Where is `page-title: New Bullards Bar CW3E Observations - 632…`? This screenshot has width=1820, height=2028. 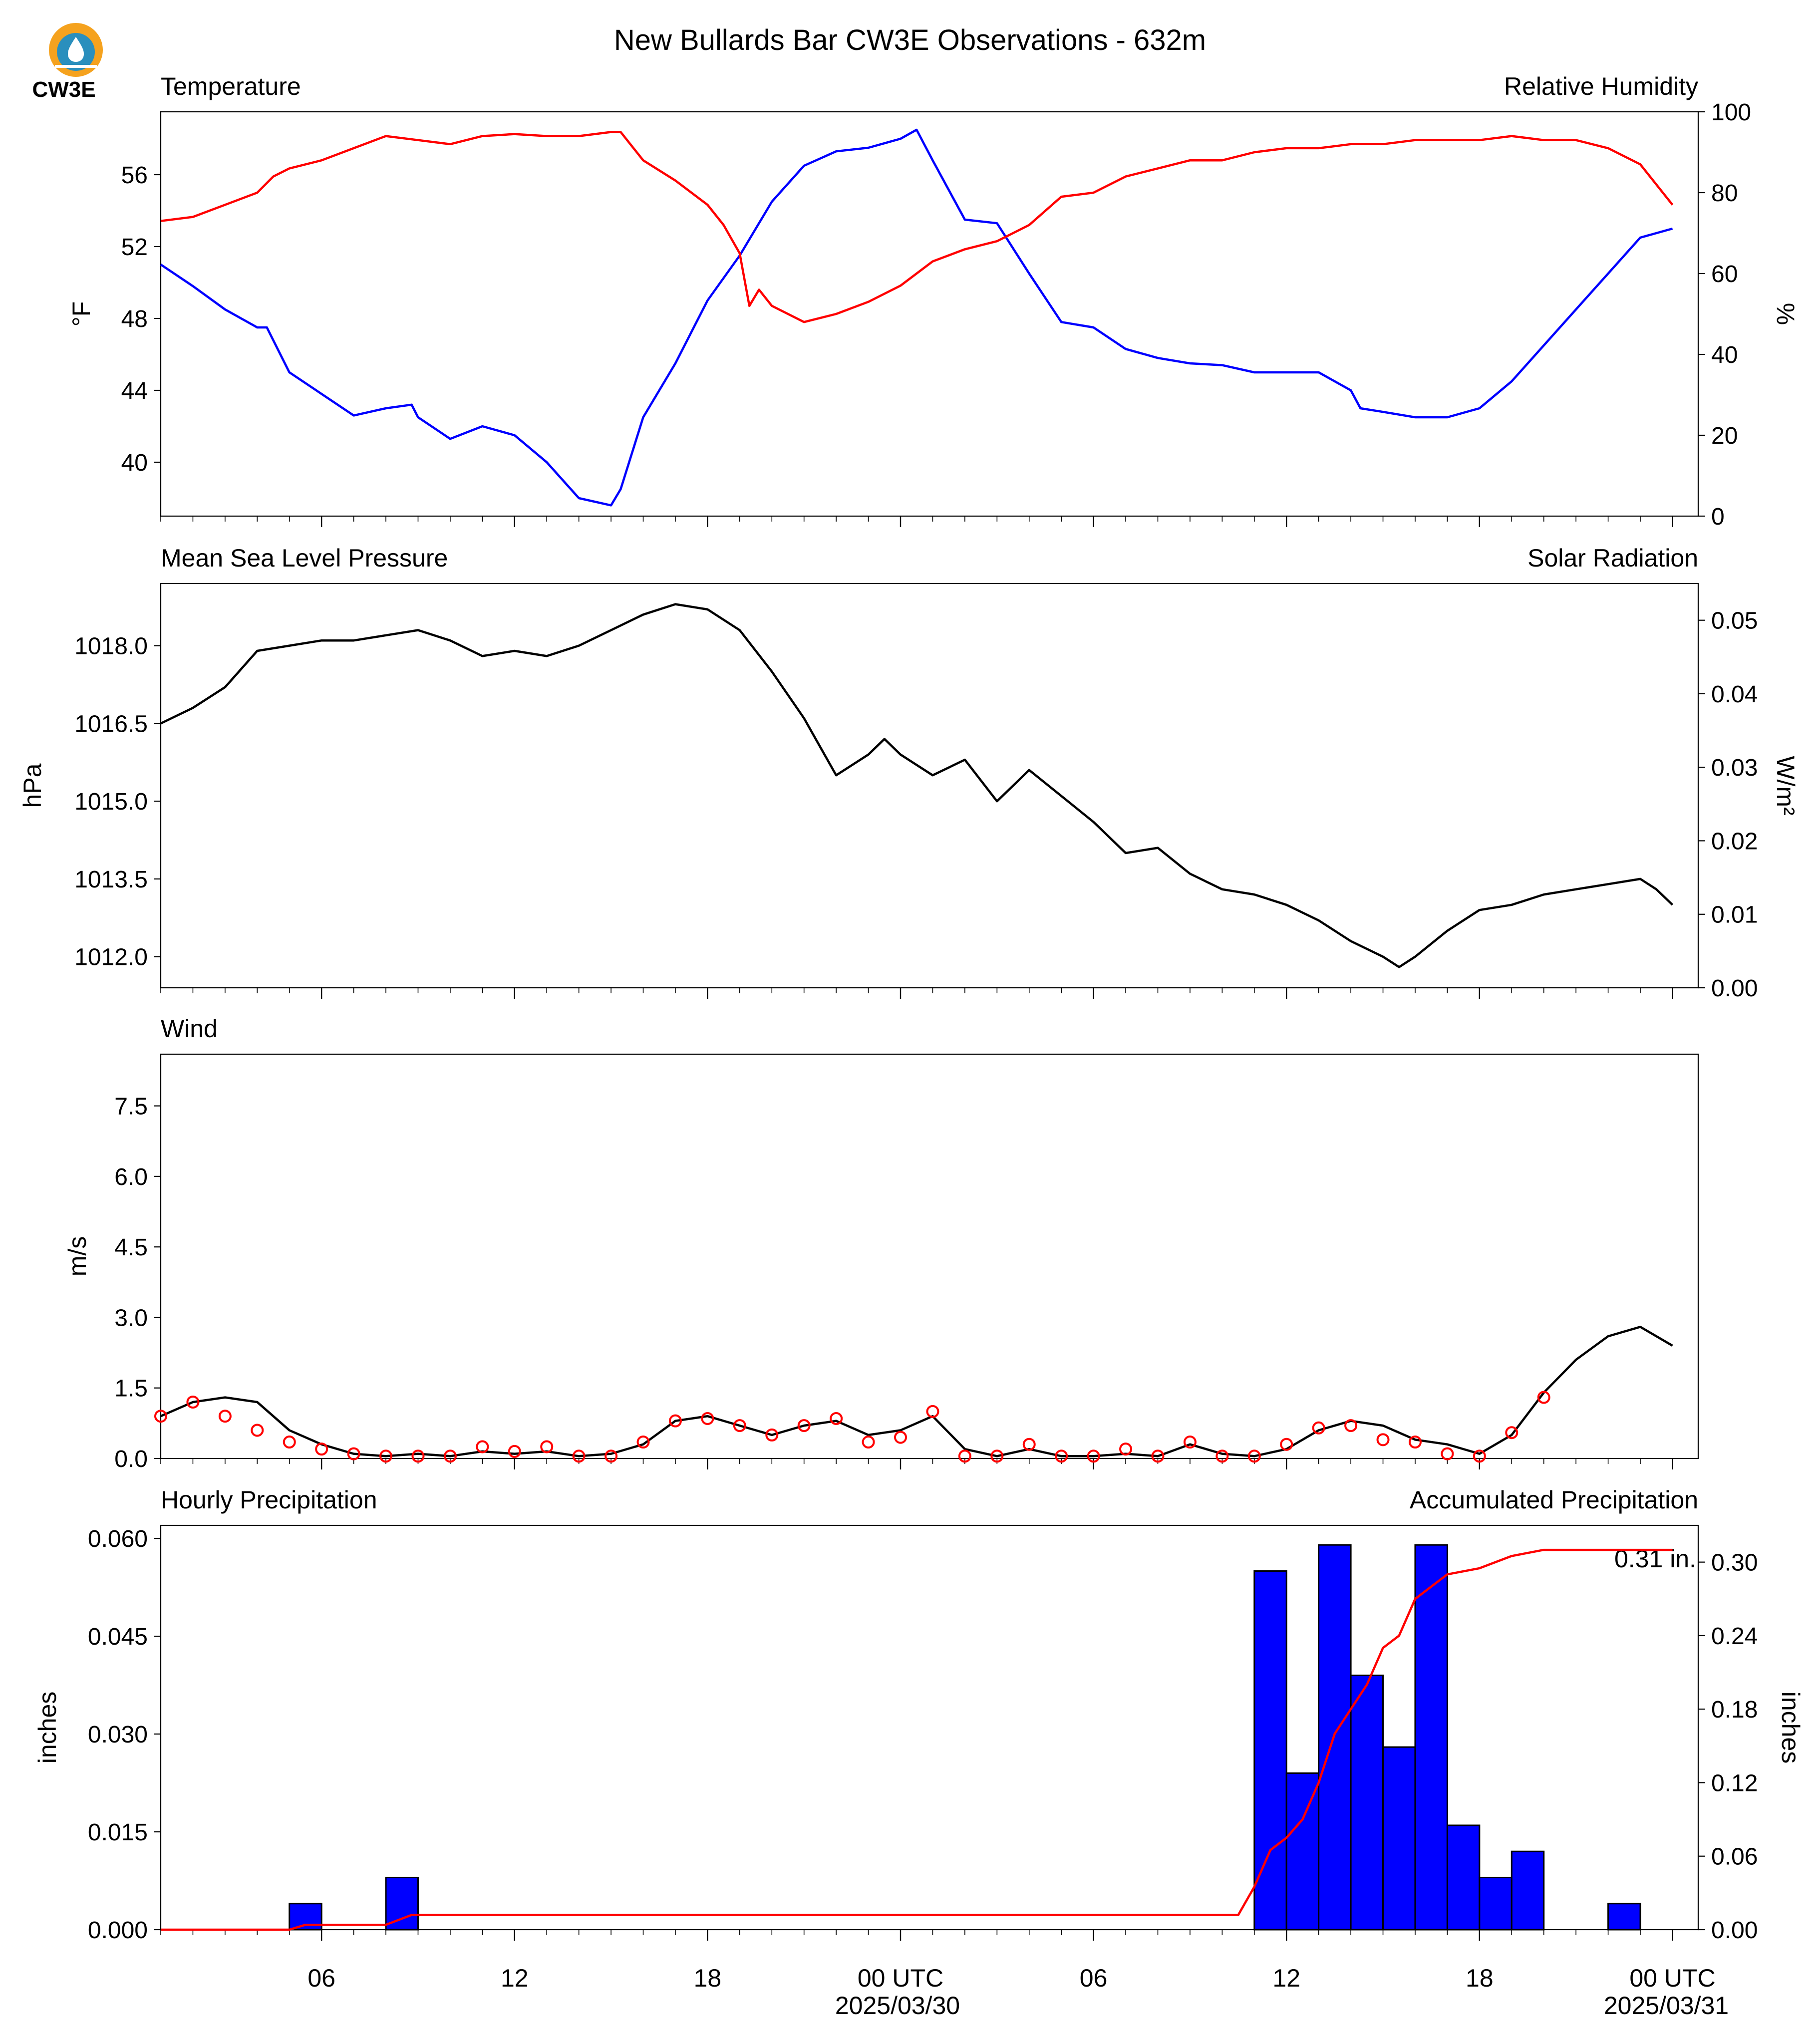
page-title: New Bullards Bar CW3E Observations - 632… is located at coordinates (910, 40).